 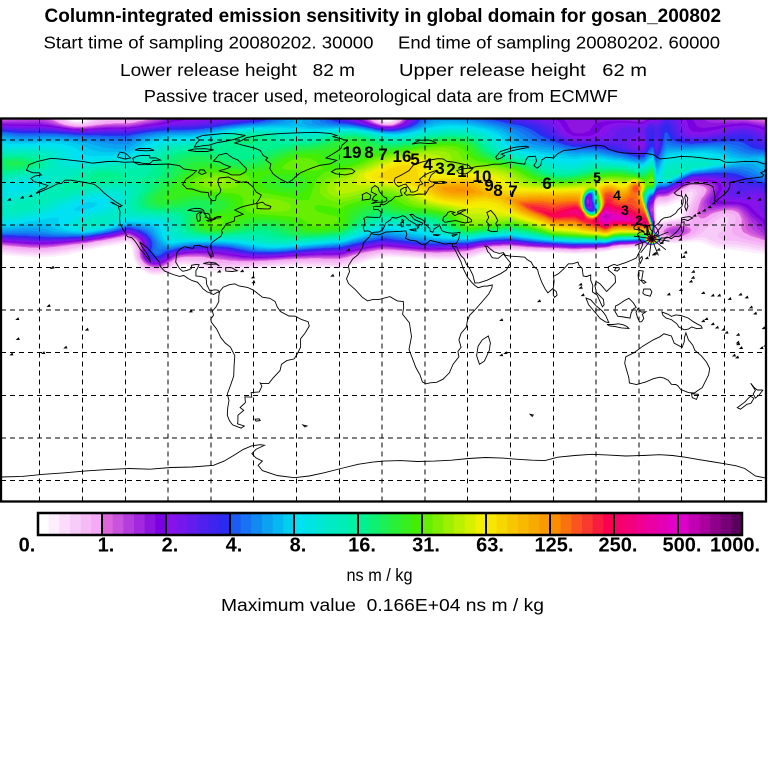 What do you see at coordinates (106, 546) in the screenshot?
I see `svg-text: 1.` at bounding box center [106, 546].